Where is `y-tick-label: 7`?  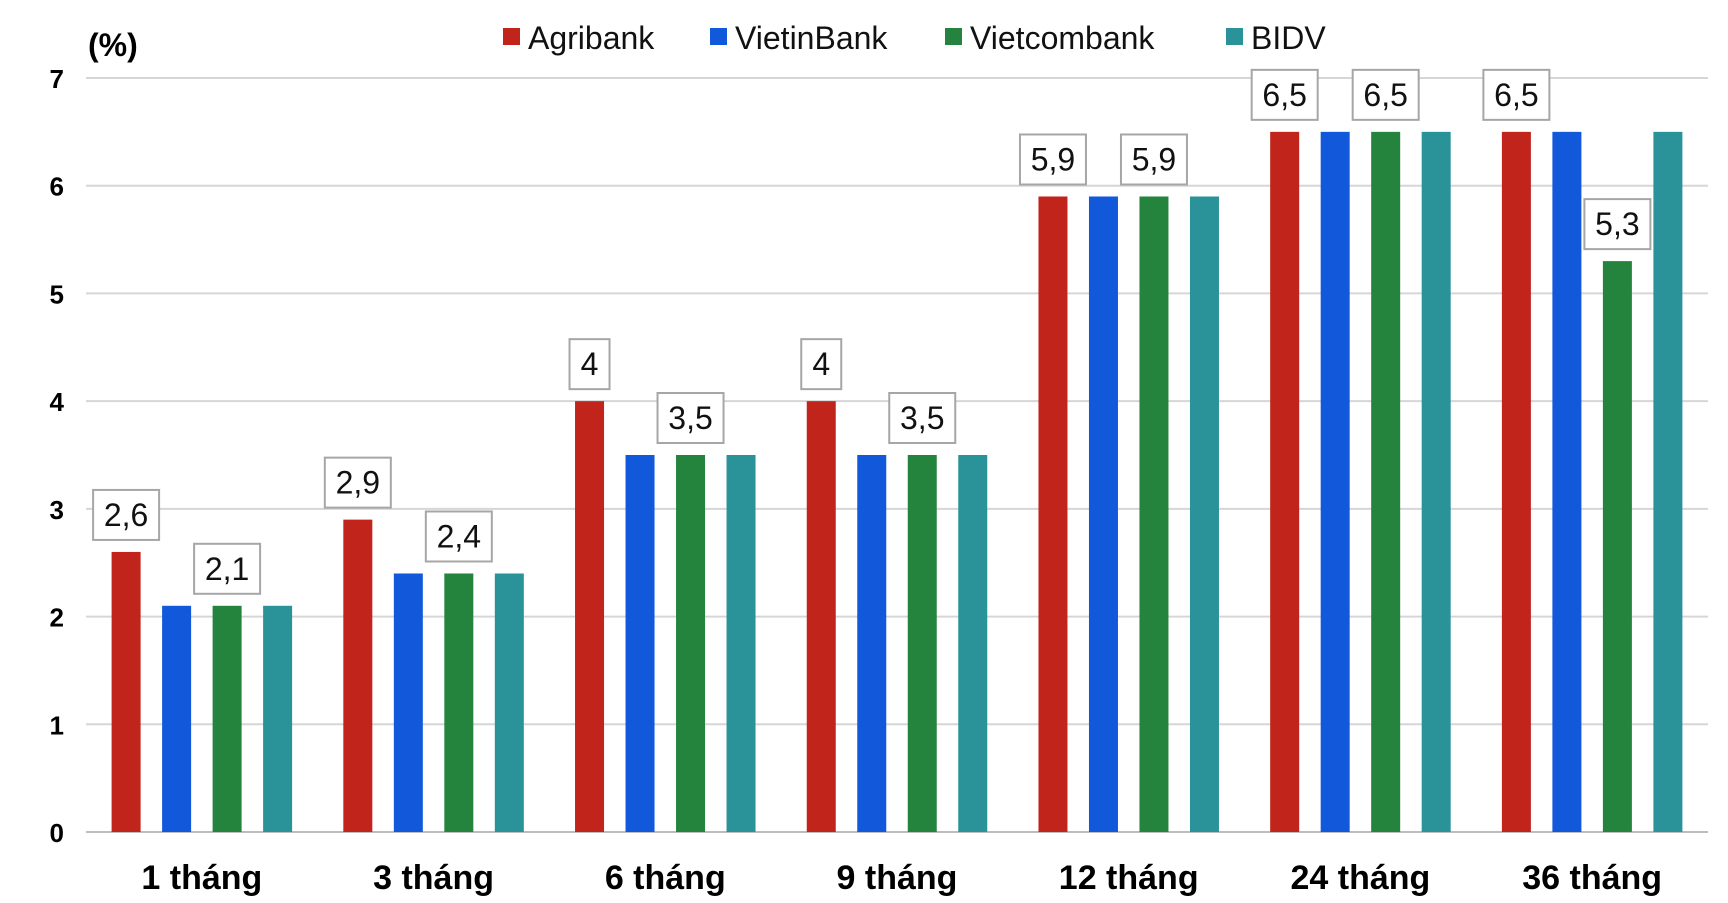 y-tick-label: 7 is located at coordinates (57, 79).